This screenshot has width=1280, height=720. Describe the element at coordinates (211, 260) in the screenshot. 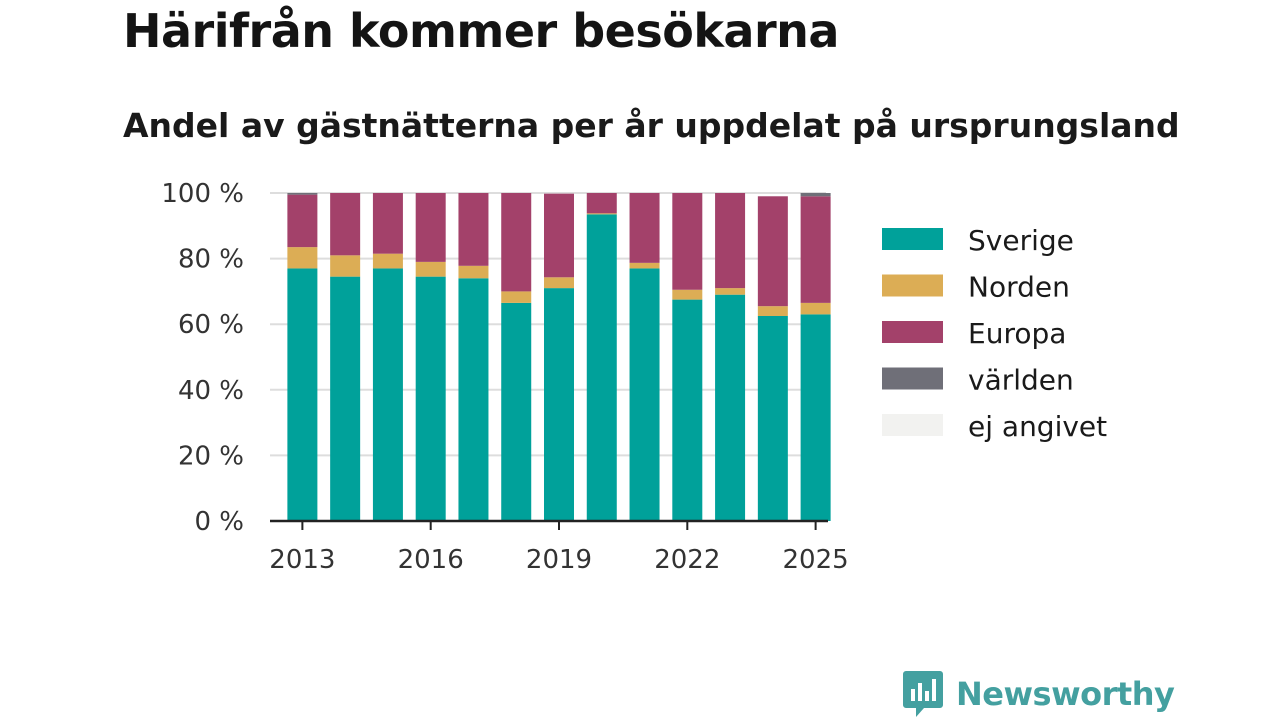

I see `y-tick-label: 80 %` at that location.